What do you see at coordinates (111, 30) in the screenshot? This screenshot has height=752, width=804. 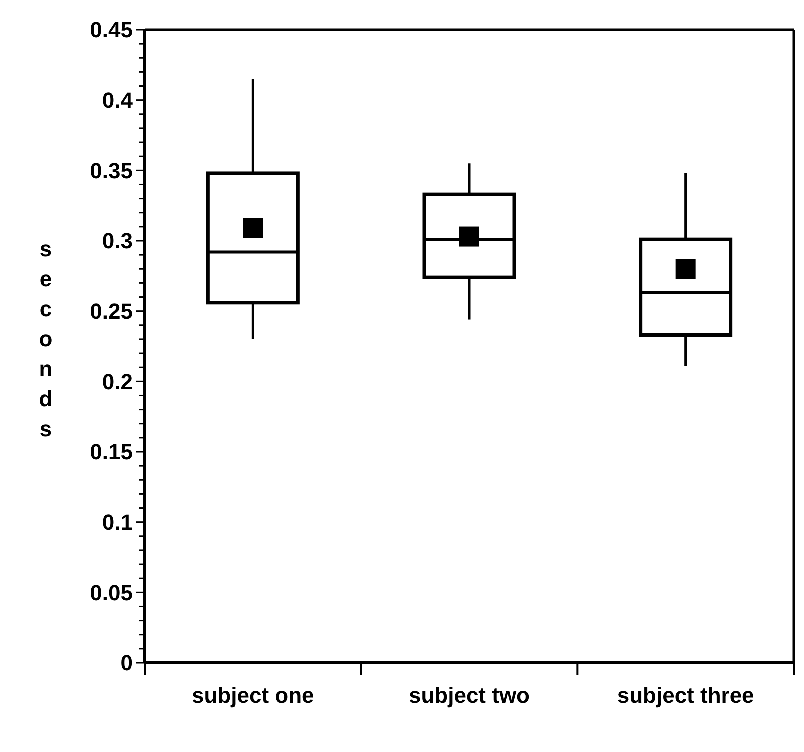 I see `y-tick-label: 0.45` at bounding box center [111, 30].